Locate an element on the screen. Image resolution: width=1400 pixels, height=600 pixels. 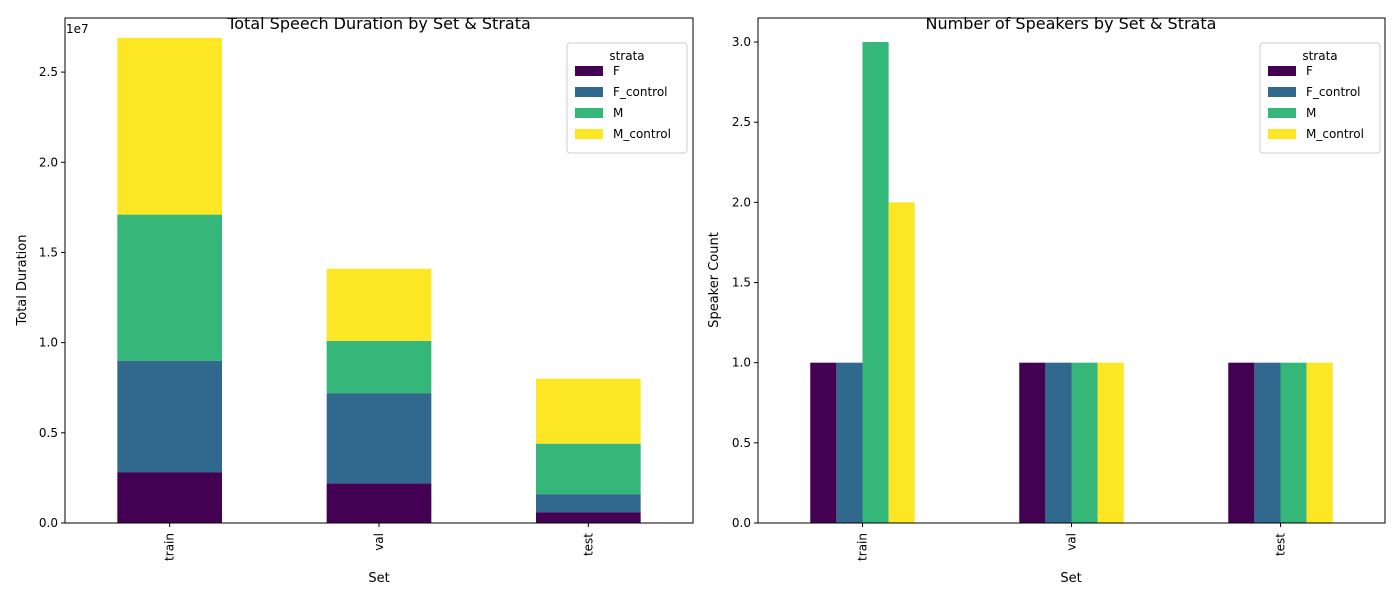
duration-bar-test-f-control is located at coordinates (588, 503).